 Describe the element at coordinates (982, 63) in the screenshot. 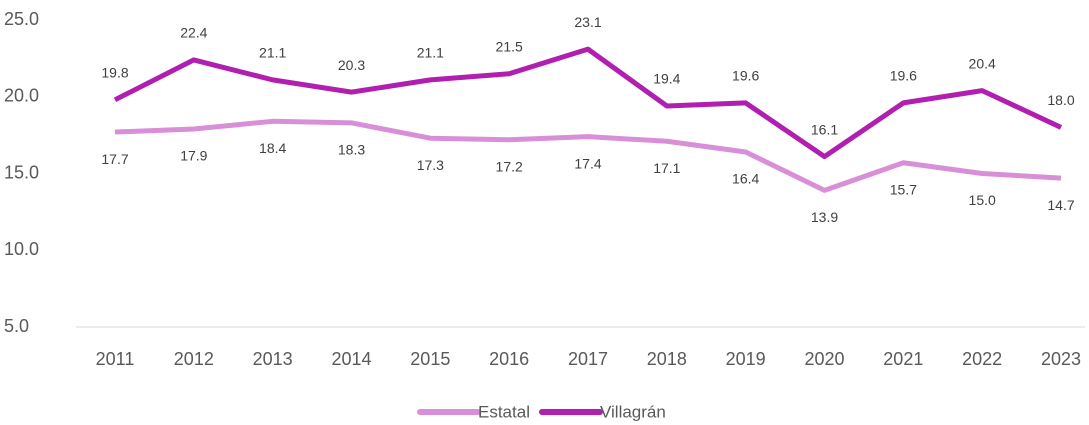

I see `data-label: 20.4` at that location.